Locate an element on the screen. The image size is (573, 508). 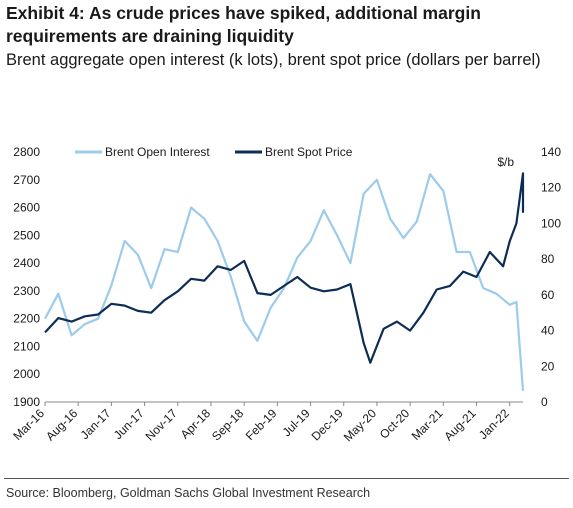
source-divider is located at coordinates (286, 478).